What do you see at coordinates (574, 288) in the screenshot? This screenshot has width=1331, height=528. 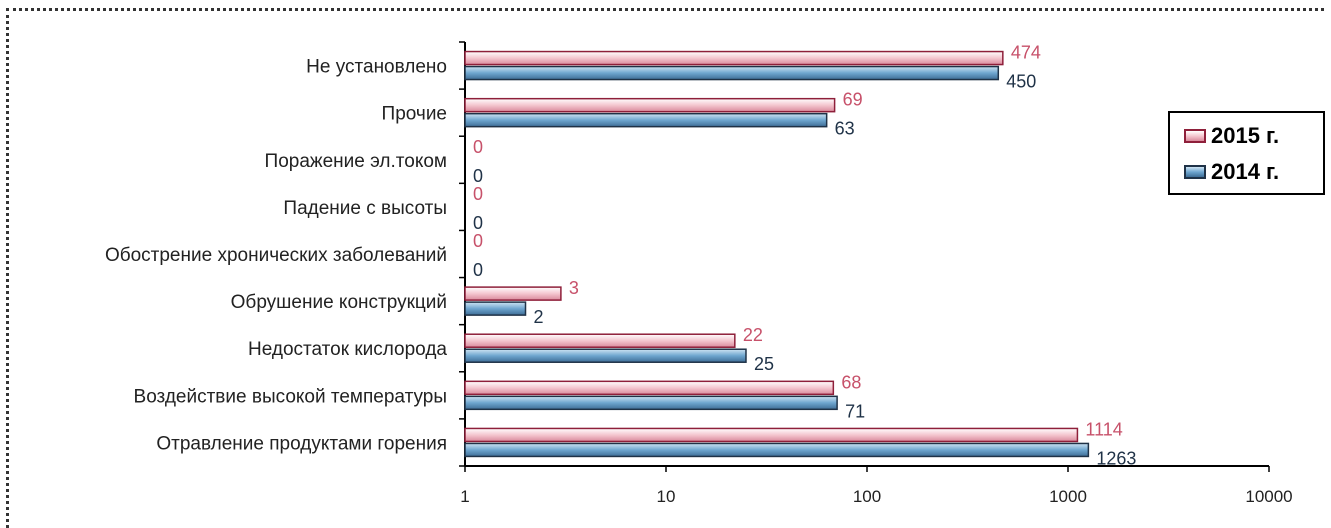 I see `data-label-2015: 3` at bounding box center [574, 288].